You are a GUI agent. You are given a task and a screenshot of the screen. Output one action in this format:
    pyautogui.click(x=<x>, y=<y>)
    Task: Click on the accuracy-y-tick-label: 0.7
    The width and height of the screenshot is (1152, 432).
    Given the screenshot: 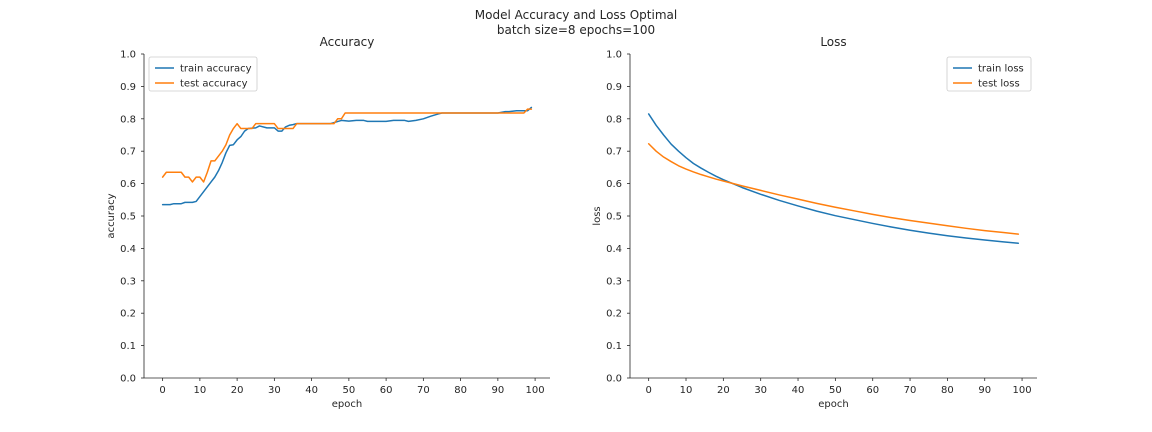 What is the action you would take?
    pyautogui.click(x=128, y=152)
    